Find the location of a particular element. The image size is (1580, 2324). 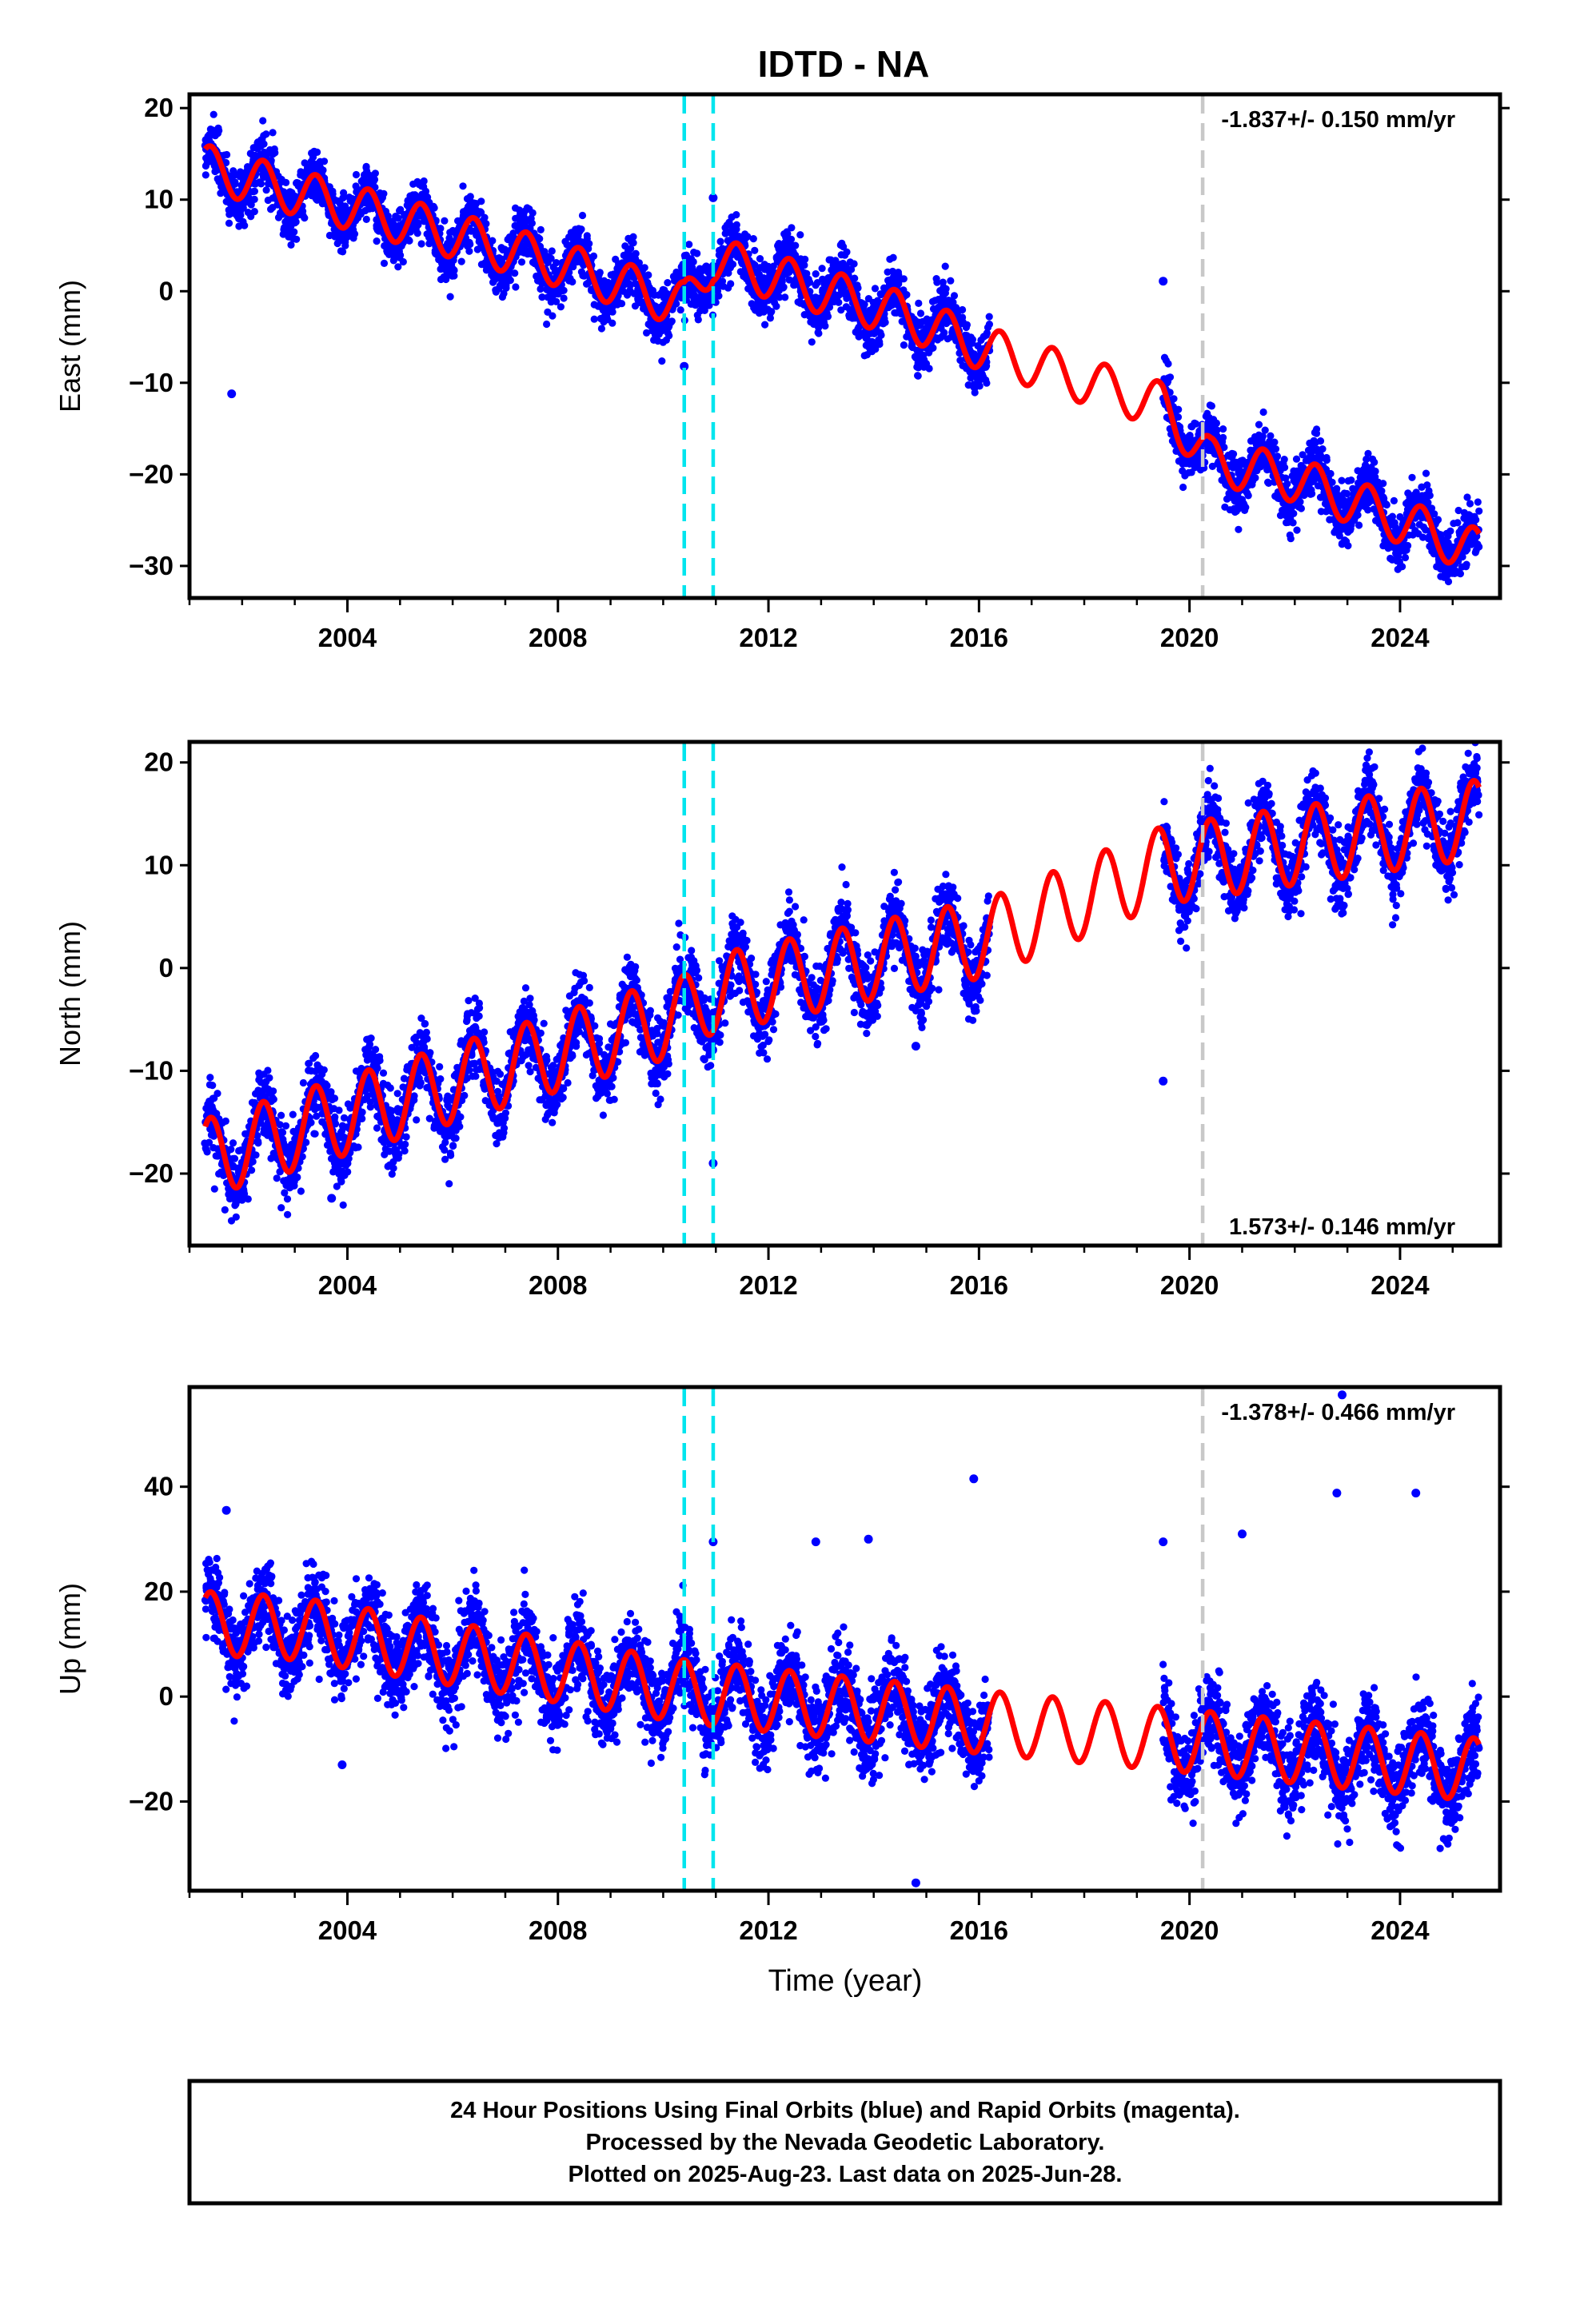

y-axis-title: East (mm) is located at coordinates (70, 347).